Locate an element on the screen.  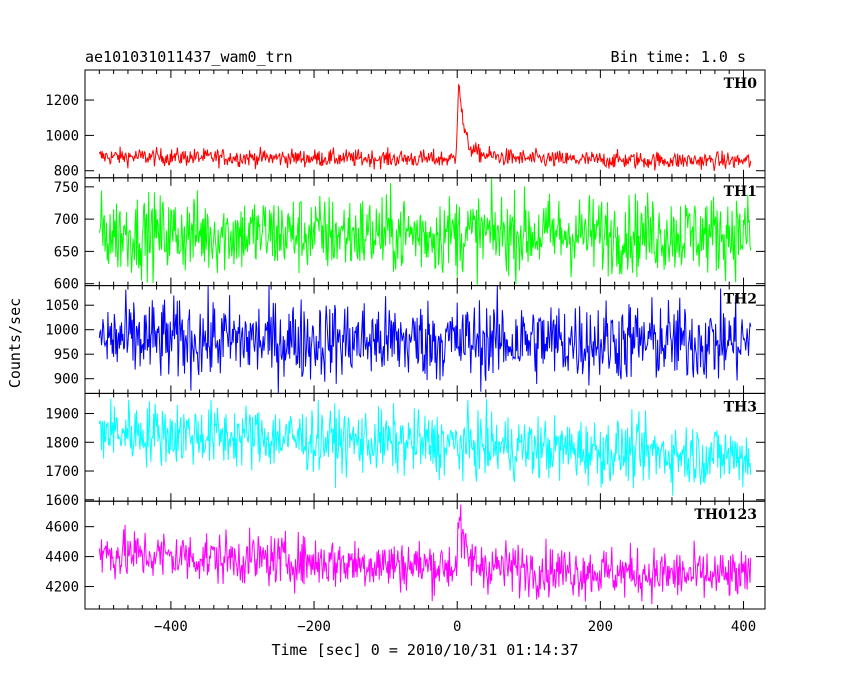
series-line-th0123 is located at coordinates (425, 554).